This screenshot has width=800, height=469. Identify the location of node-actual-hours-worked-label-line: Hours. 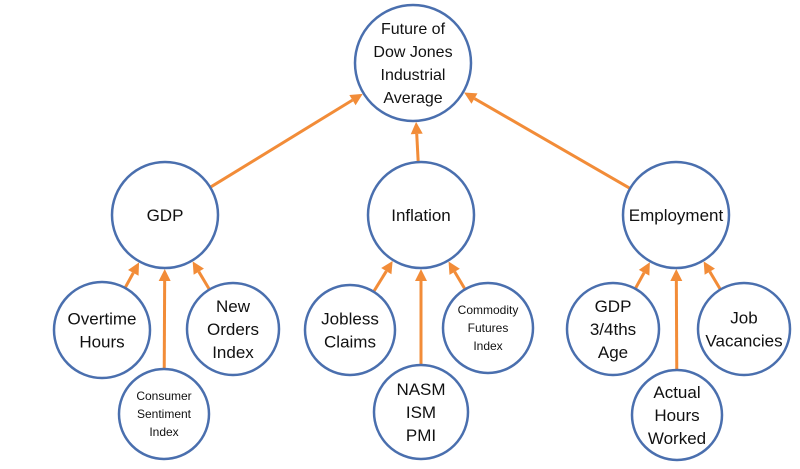
(676, 415).